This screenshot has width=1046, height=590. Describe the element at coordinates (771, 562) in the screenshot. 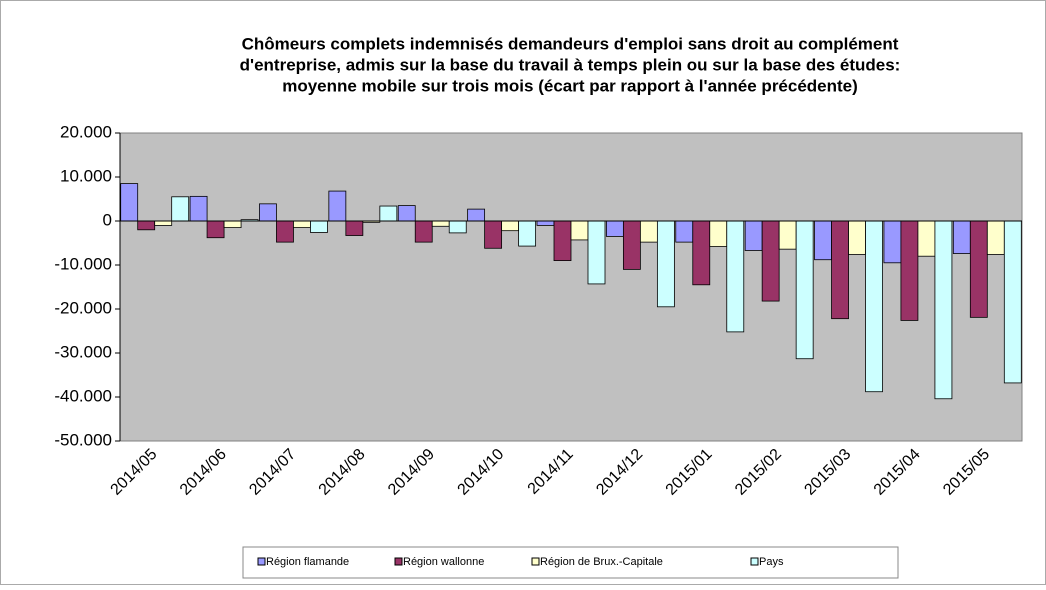

I see `legend-label: Pays` at that location.